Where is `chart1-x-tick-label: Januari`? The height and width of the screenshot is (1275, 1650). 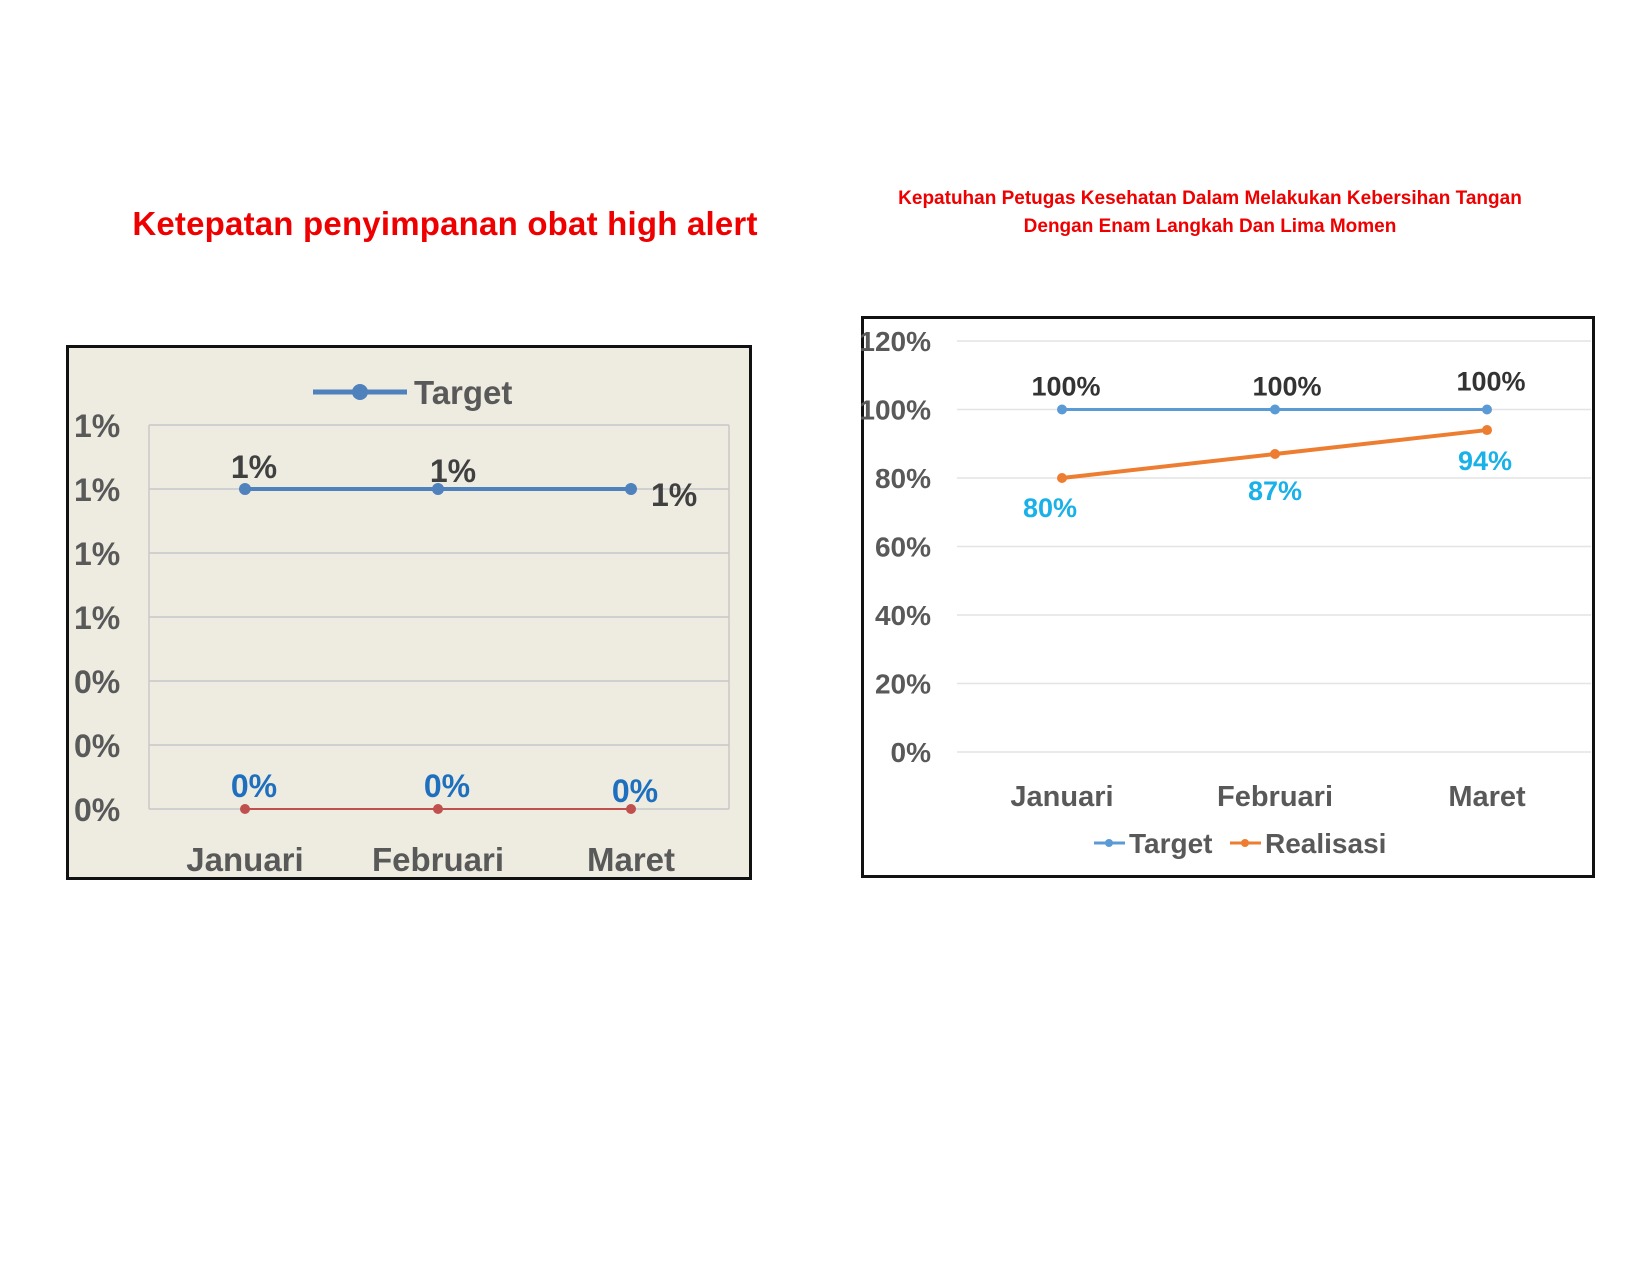 chart1-x-tick-label: Januari is located at coordinates (244, 859).